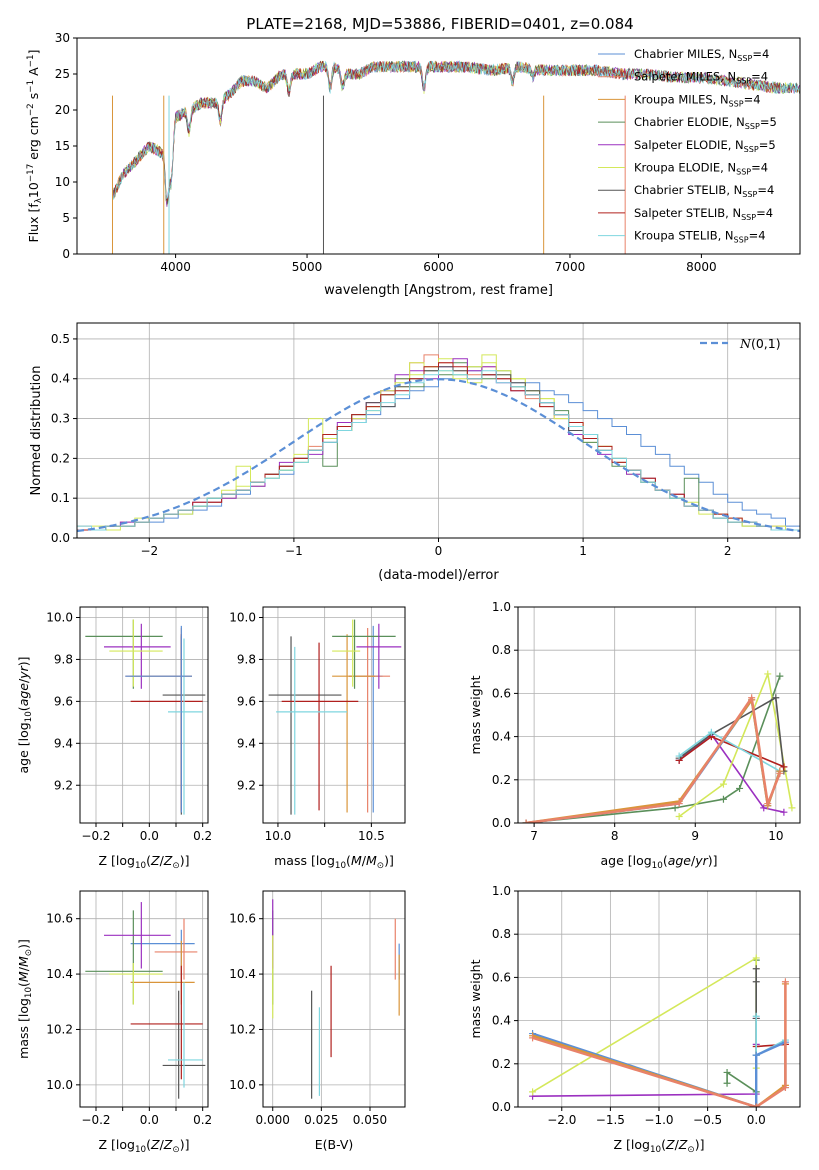 This screenshot has width=819, height=1170. Describe the element at coordinates (242, 919) in the screenshot. I see `y-tick-label: 10.6` at that location.